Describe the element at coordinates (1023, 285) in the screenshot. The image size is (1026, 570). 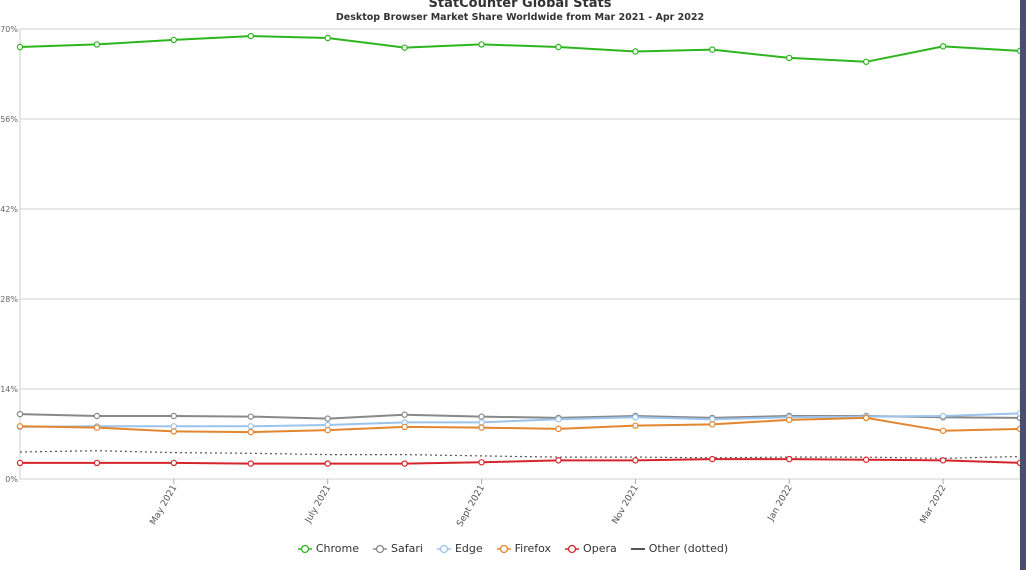
I see `window-edge` at that location.